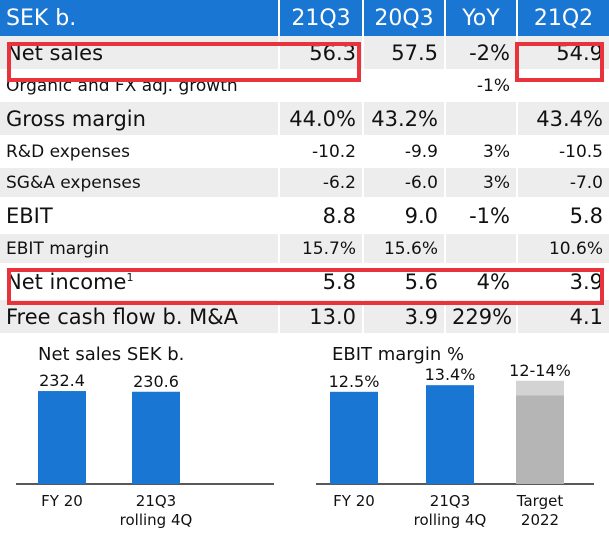 This screenshot has width=609, height=536. I want to click on row-label-text: SG&A expenses, so click(73, 182).